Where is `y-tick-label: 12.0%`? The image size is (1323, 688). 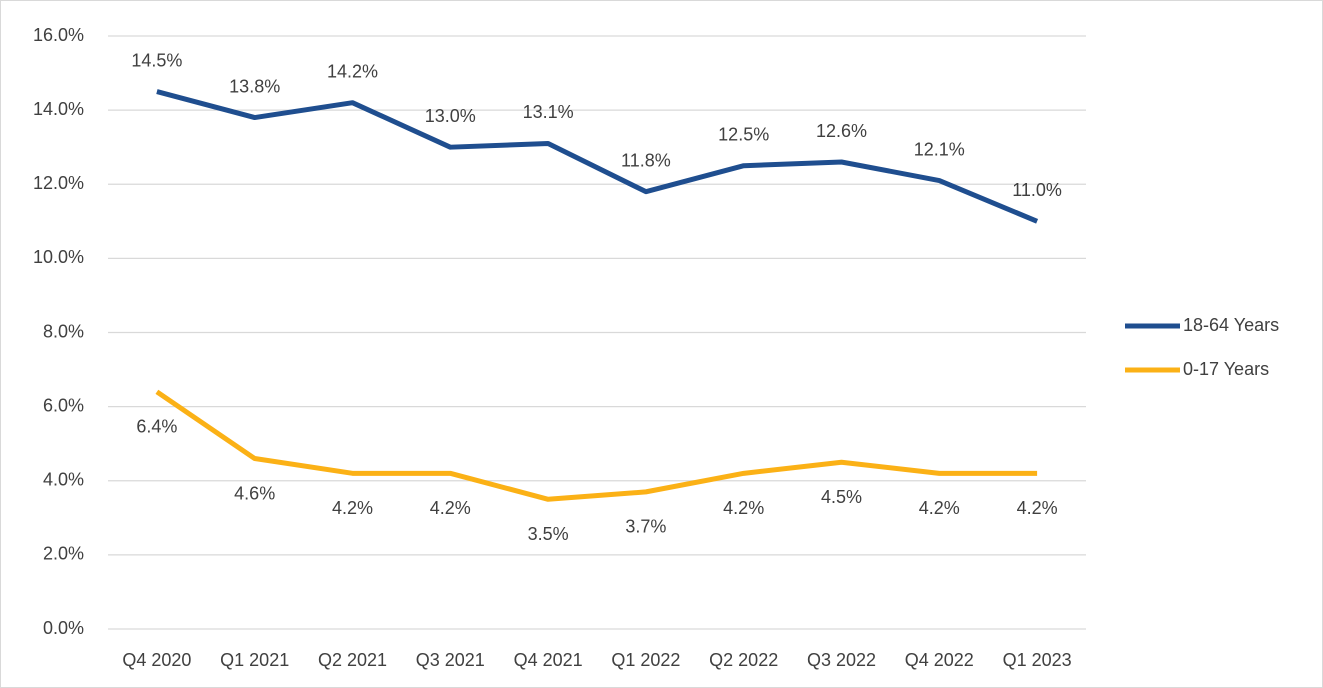 y-tick-label: 12.0% is located at coordinates (58, 183).